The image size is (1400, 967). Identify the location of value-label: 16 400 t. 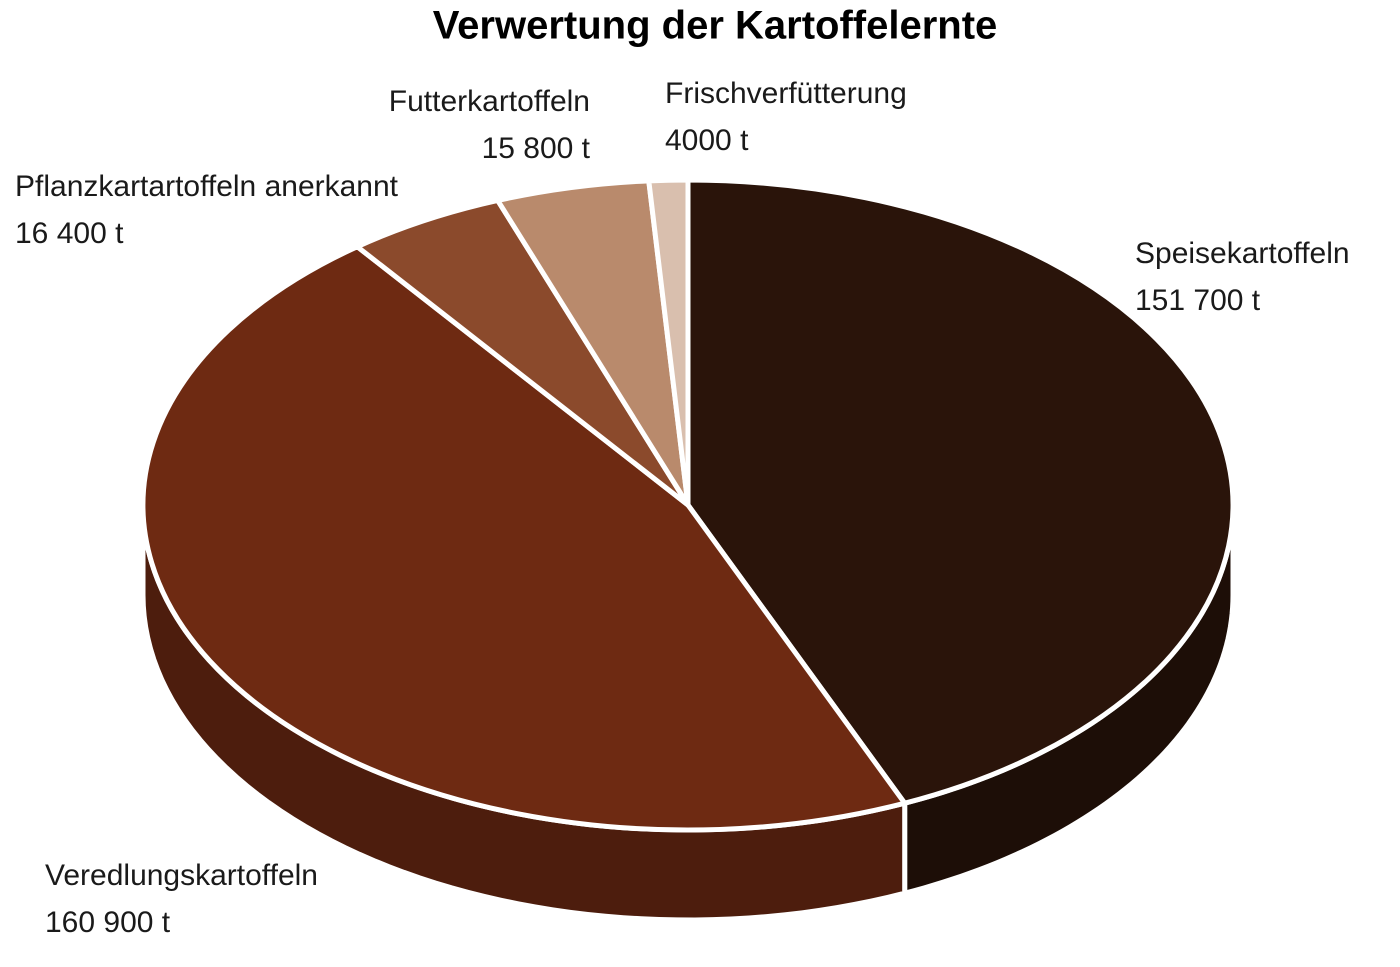
(69, 233).